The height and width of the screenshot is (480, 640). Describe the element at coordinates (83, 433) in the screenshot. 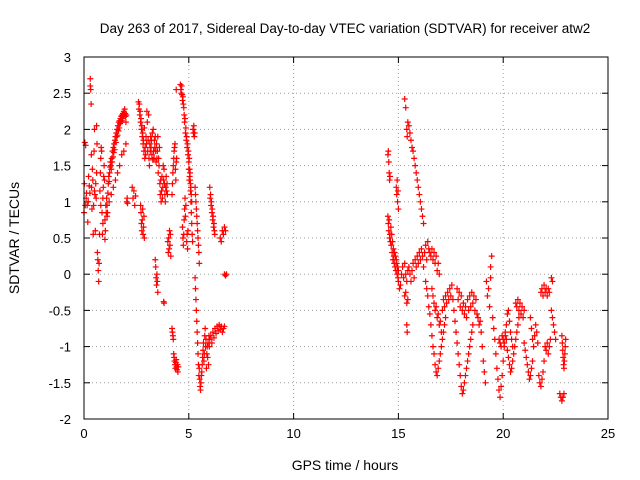

I see `x-tick-label: 0` at that location.